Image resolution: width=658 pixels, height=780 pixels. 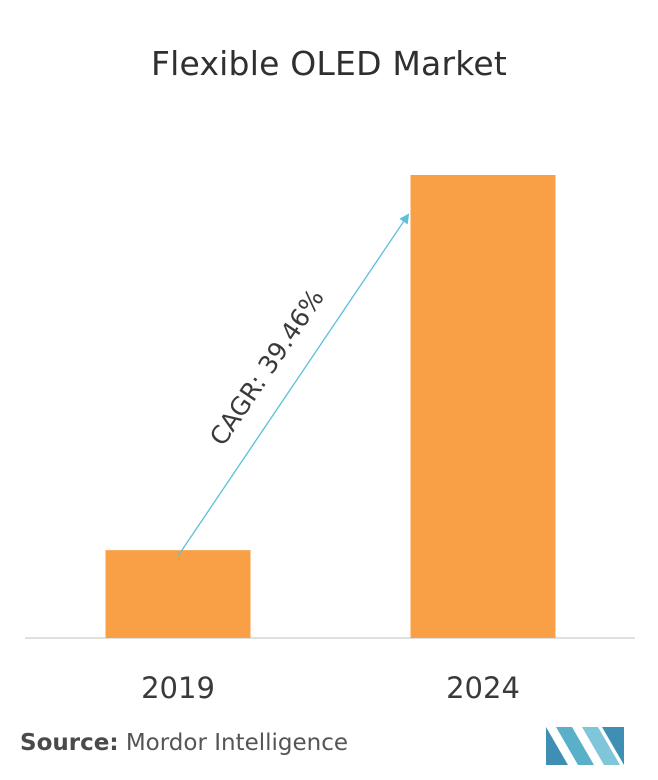 I want to click on cagr-label: CAGR: 39.46%, so click(x=267, y=367).